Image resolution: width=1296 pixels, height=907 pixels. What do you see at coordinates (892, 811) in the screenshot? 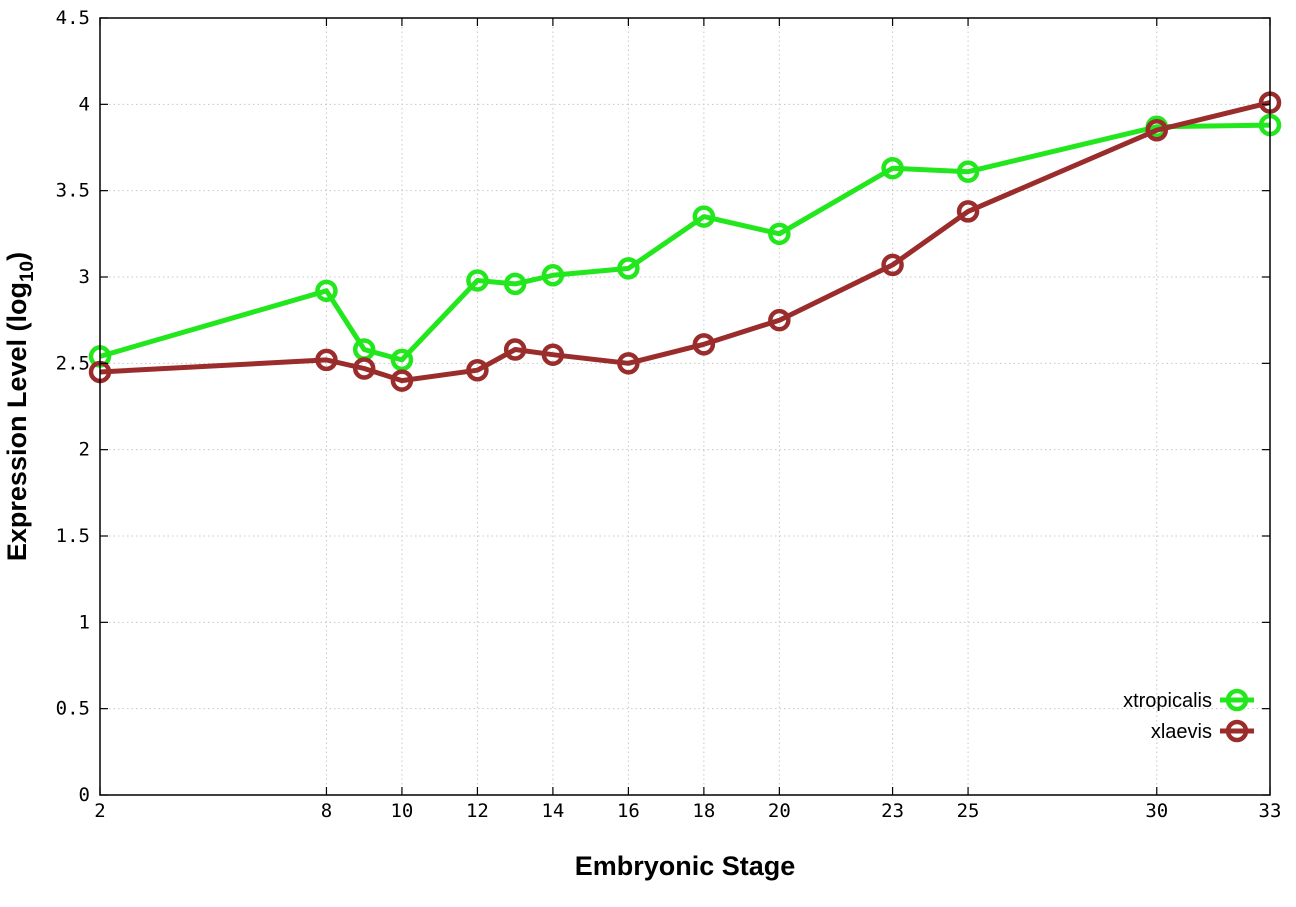
I see `x-tick-label: 23` at bounding box center [892, 811].